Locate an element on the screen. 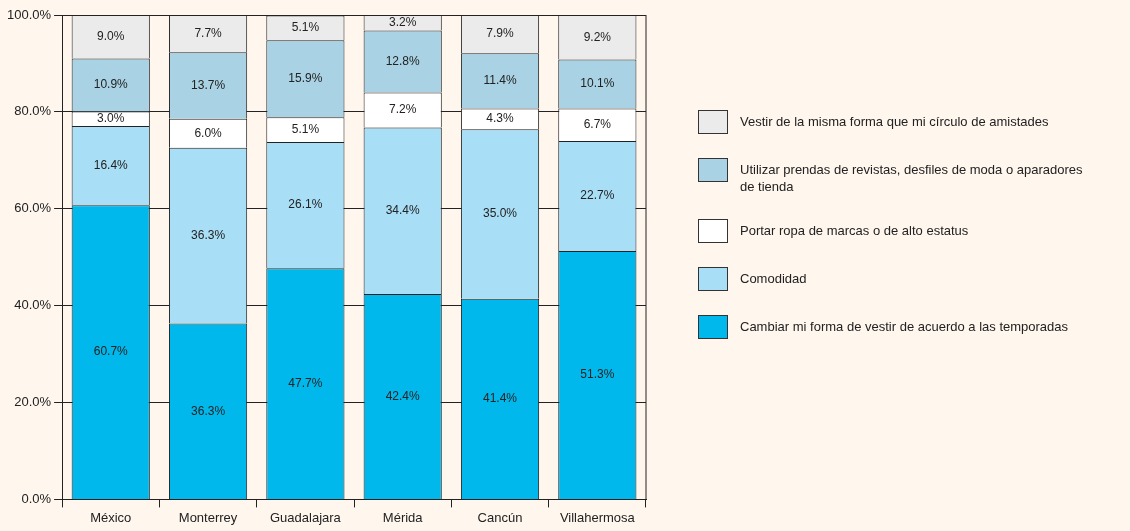 This screenshot has width=1130, height=531. data-label: 60.7% is located at coordinates (111, 351).